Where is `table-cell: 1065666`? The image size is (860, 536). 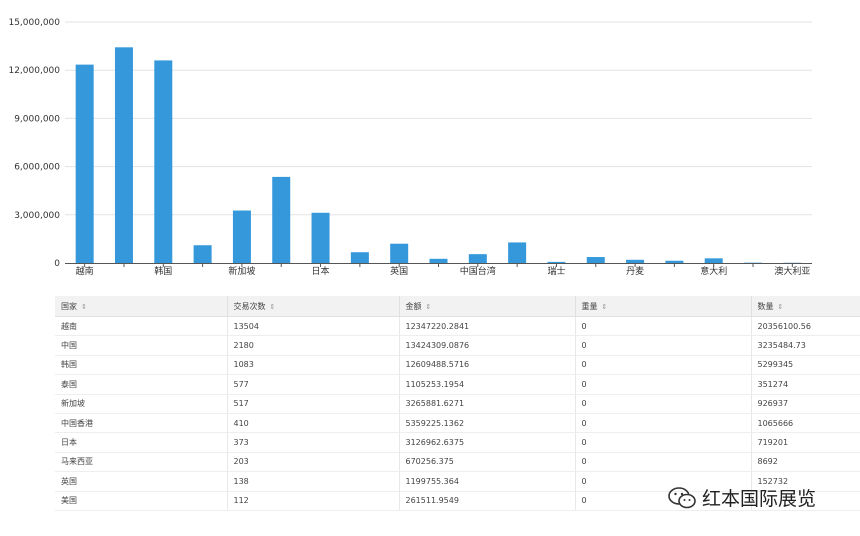
table-cell: 1065666 is located at coordinates (805, 423).